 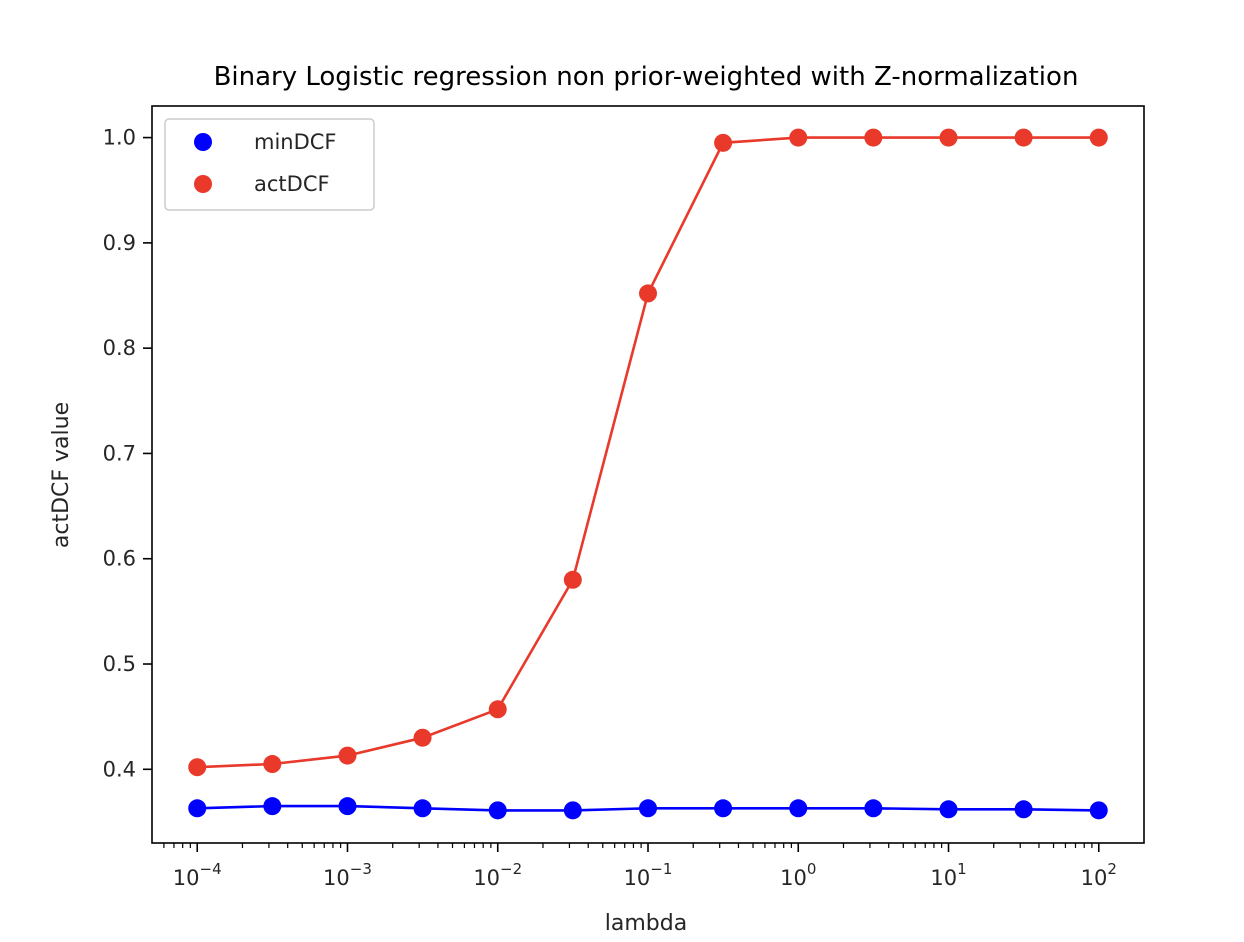 I want to click on legend-box, so click(x=269, y=164).